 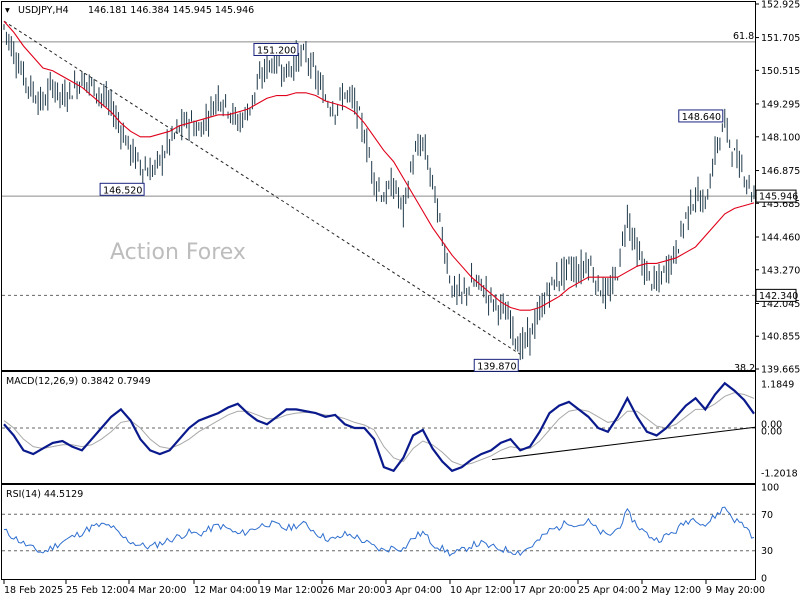 I want to click on header-ohlc: 146.181 146.384 145.945 145.946, so click(x=171, y=10).